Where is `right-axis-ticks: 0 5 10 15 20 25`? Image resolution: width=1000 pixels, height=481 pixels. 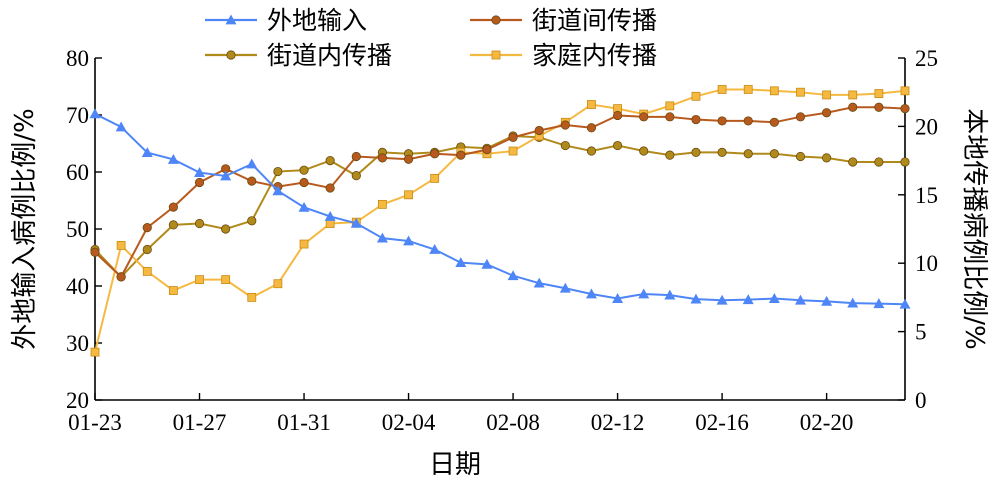
right-axis-ticks: 0 5 10 15 20 25 is located at coordinates (918, 229).